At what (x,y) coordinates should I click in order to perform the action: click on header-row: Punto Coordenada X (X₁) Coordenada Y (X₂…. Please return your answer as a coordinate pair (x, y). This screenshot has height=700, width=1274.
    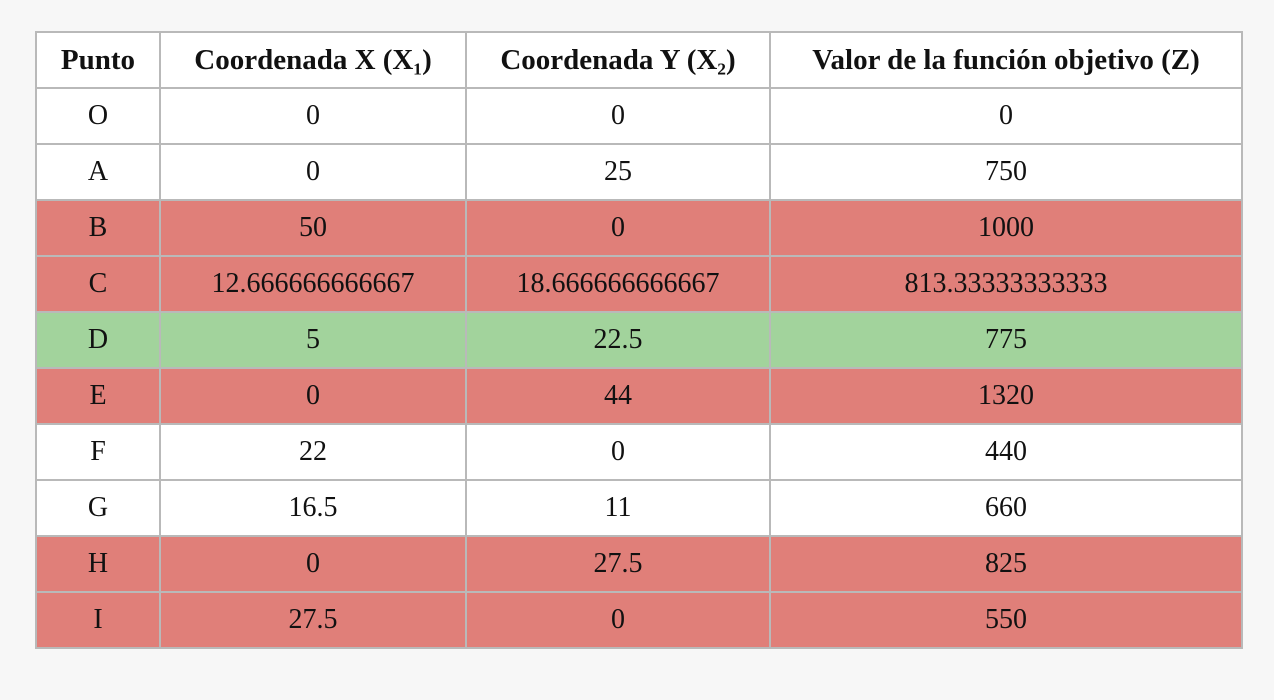
    Looking at the image, I should click on (639, 60).